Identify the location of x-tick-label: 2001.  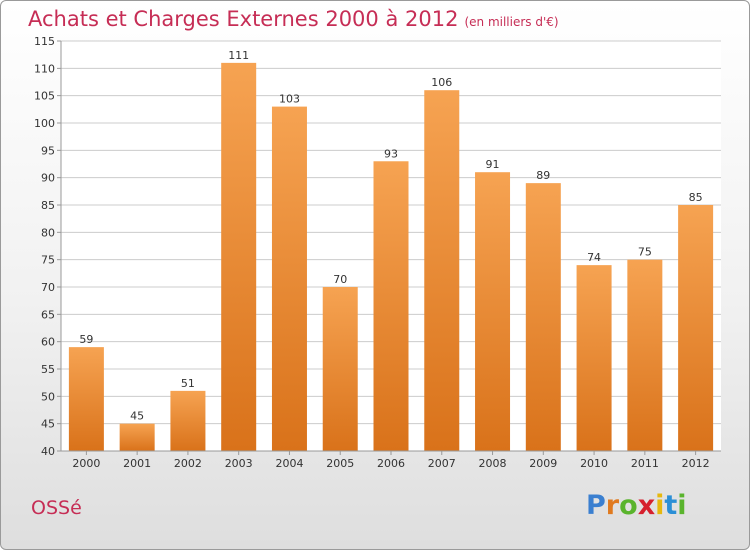
(137, 463).